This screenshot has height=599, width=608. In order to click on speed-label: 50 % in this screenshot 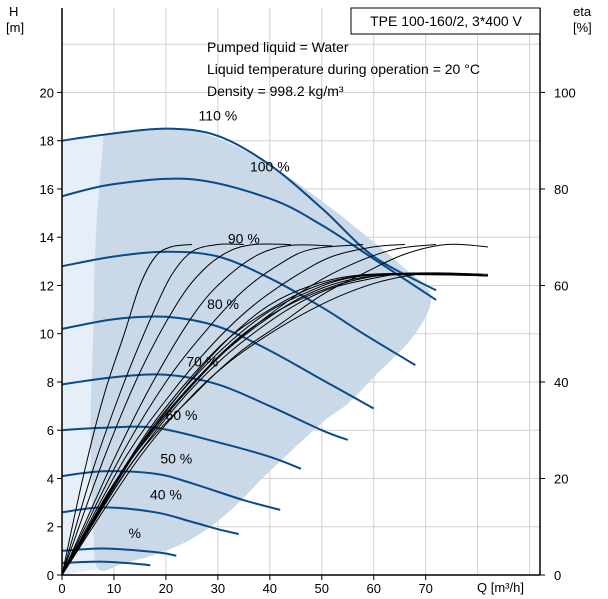, I will do `click(176, 458)`.